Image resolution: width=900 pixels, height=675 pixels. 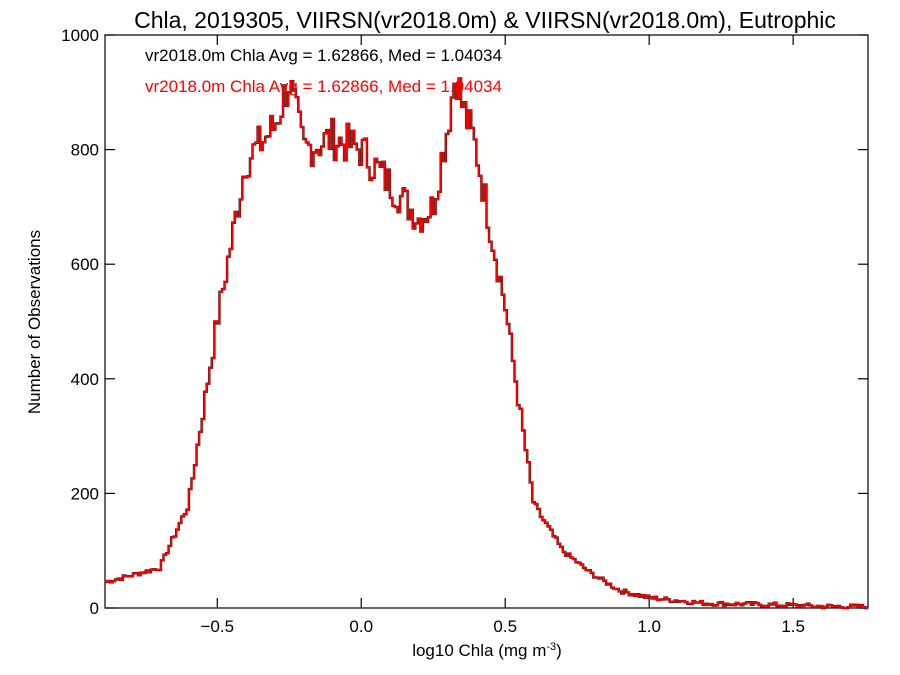 I want to click on y-tick-label: 200, so click(x=85, y=493).